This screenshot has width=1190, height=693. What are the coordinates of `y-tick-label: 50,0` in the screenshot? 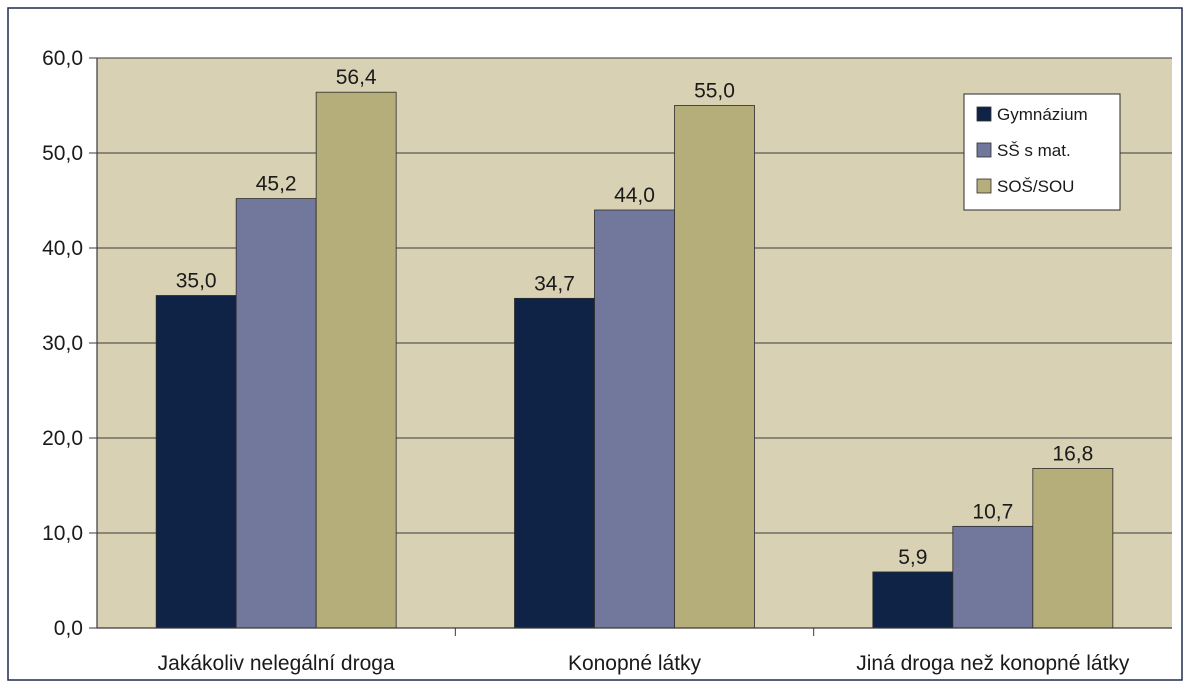 It's located at (62, 153).